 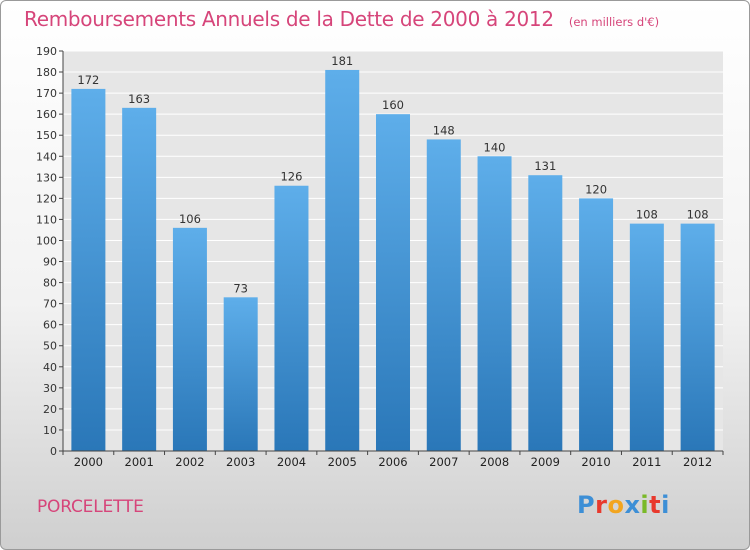 What do you see at coordinates (50, 367) in the screenshot?
I see `y-tick-label: 40` at bounding box center [50, 367].